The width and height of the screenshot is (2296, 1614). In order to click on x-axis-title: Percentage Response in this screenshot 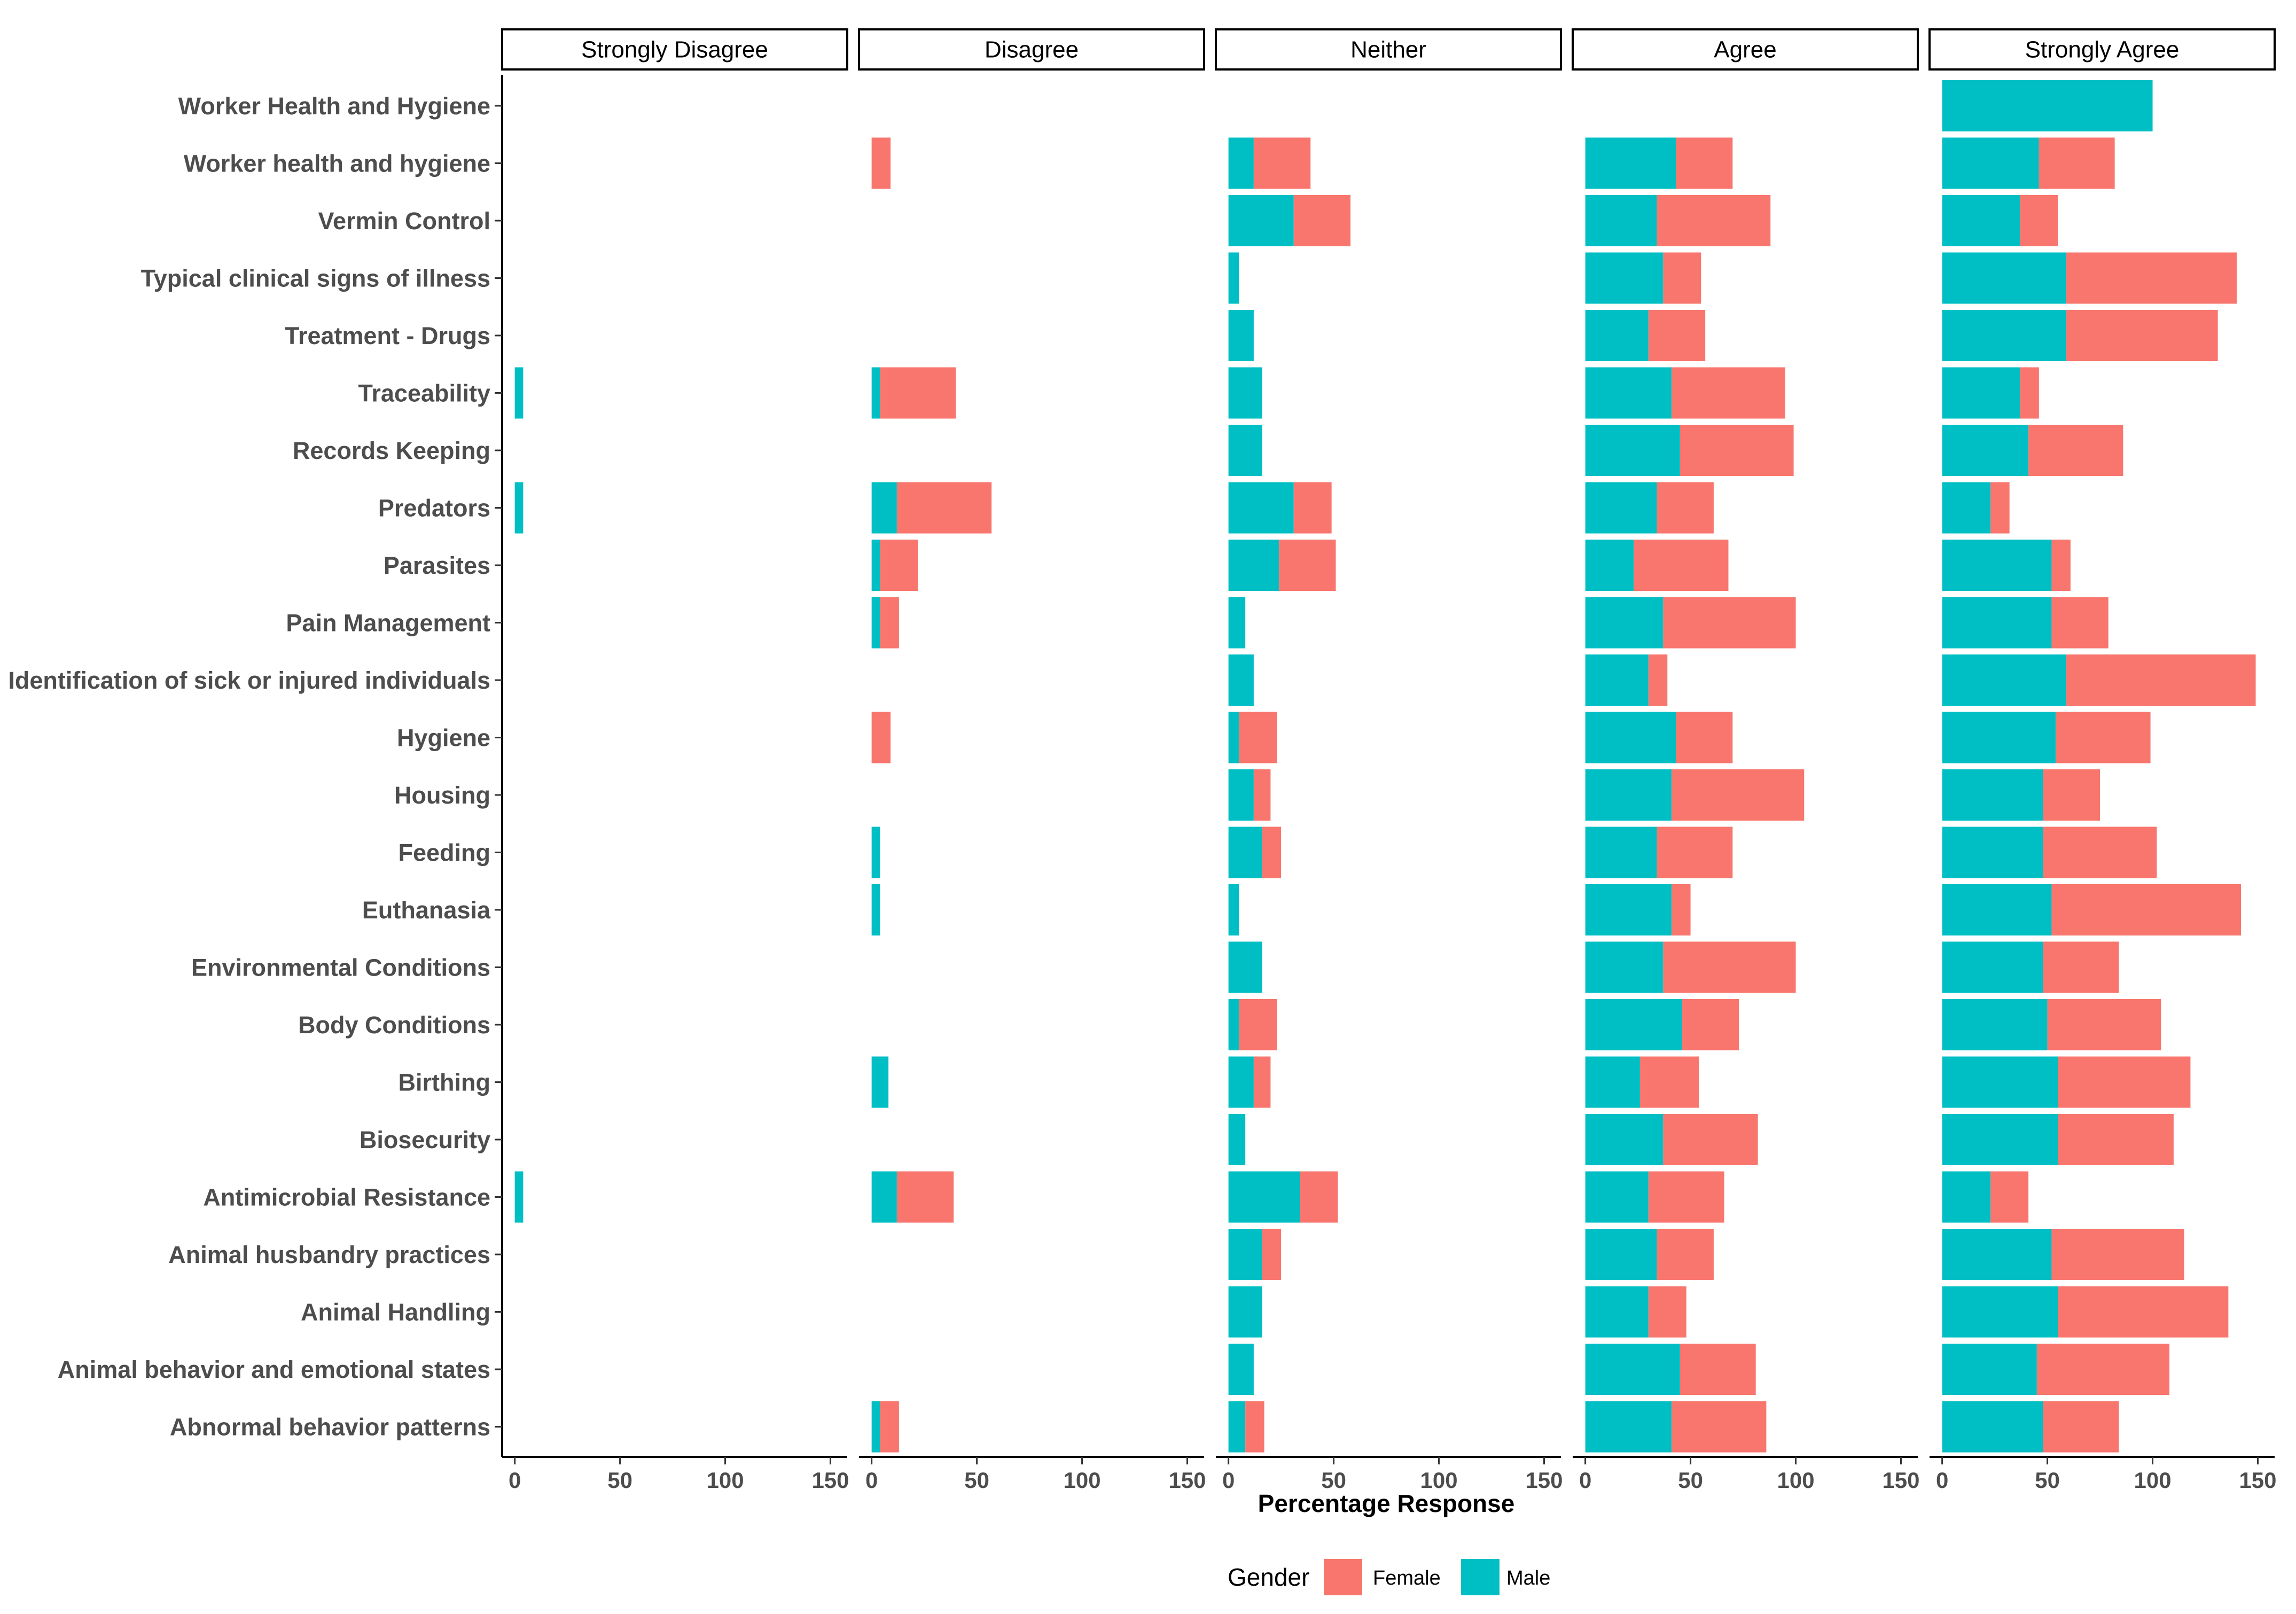, I will do `click(1387, 1503)`.